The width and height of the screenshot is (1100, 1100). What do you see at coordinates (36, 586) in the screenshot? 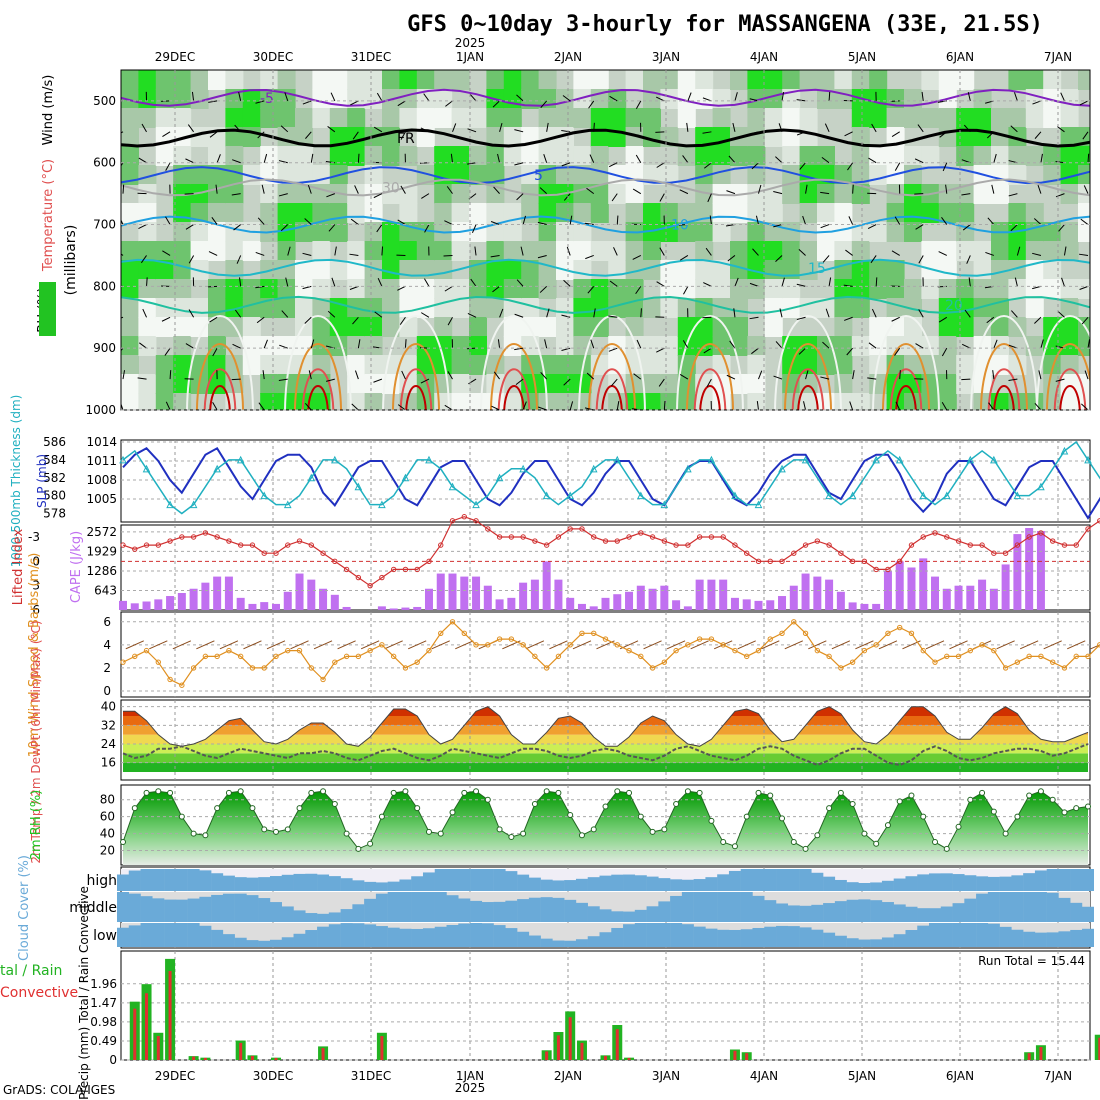
I see `li-tick: 3` at bounding box center [36, 586].